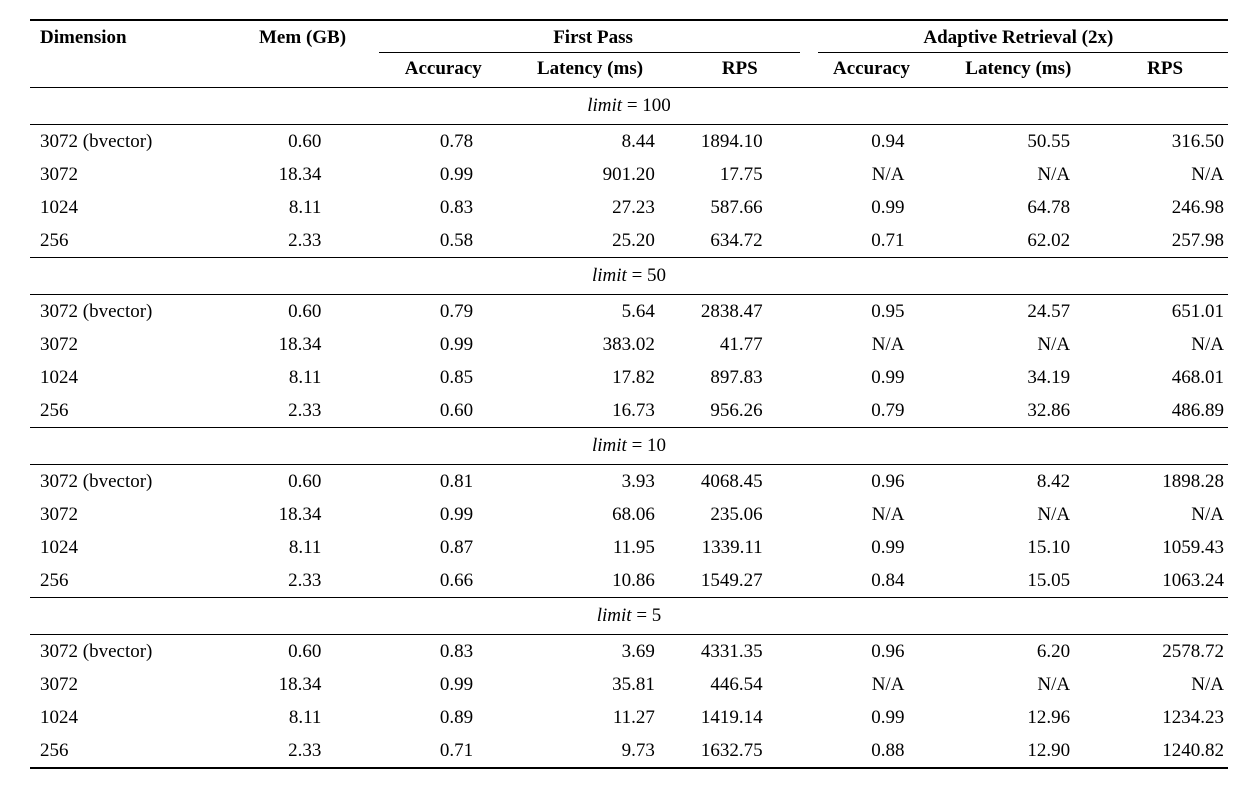 The height and width of the screenshot is (788, 1258). I want to click on table-row: 256 2.33 0.58 25.20 634.72 0.71 62.02 257.98, so click(629, 241).